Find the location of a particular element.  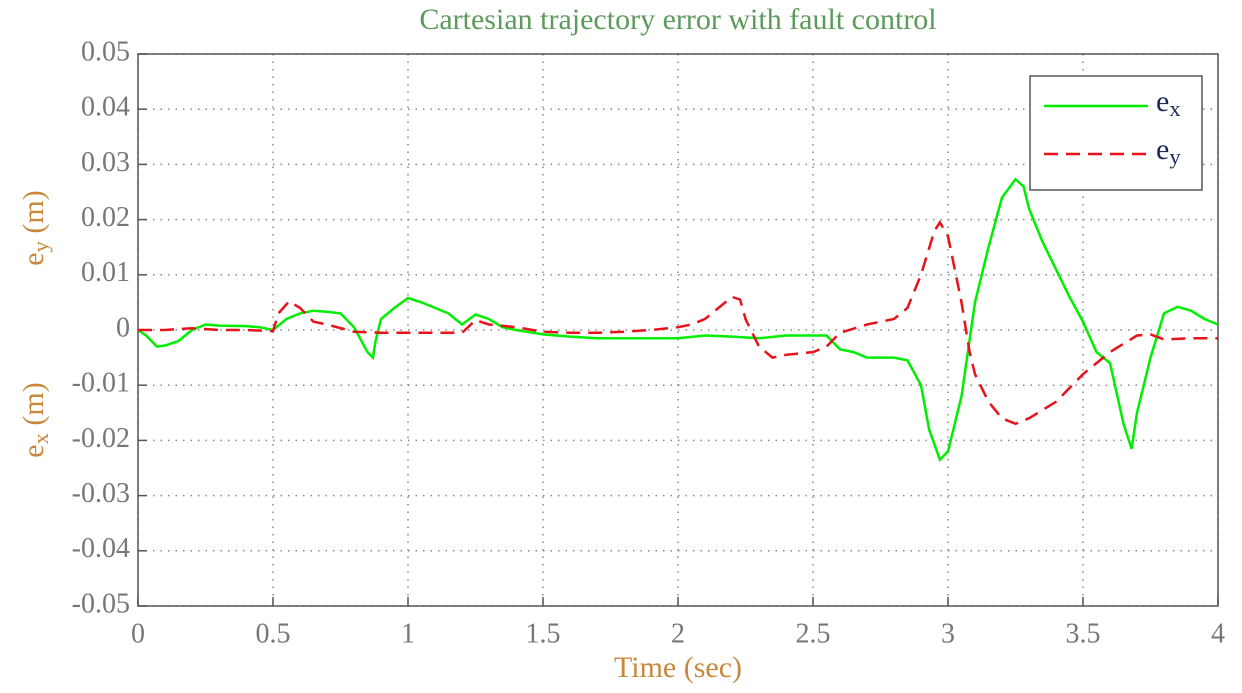

x-tick-label: 1 is located at coordinates (408, 633).